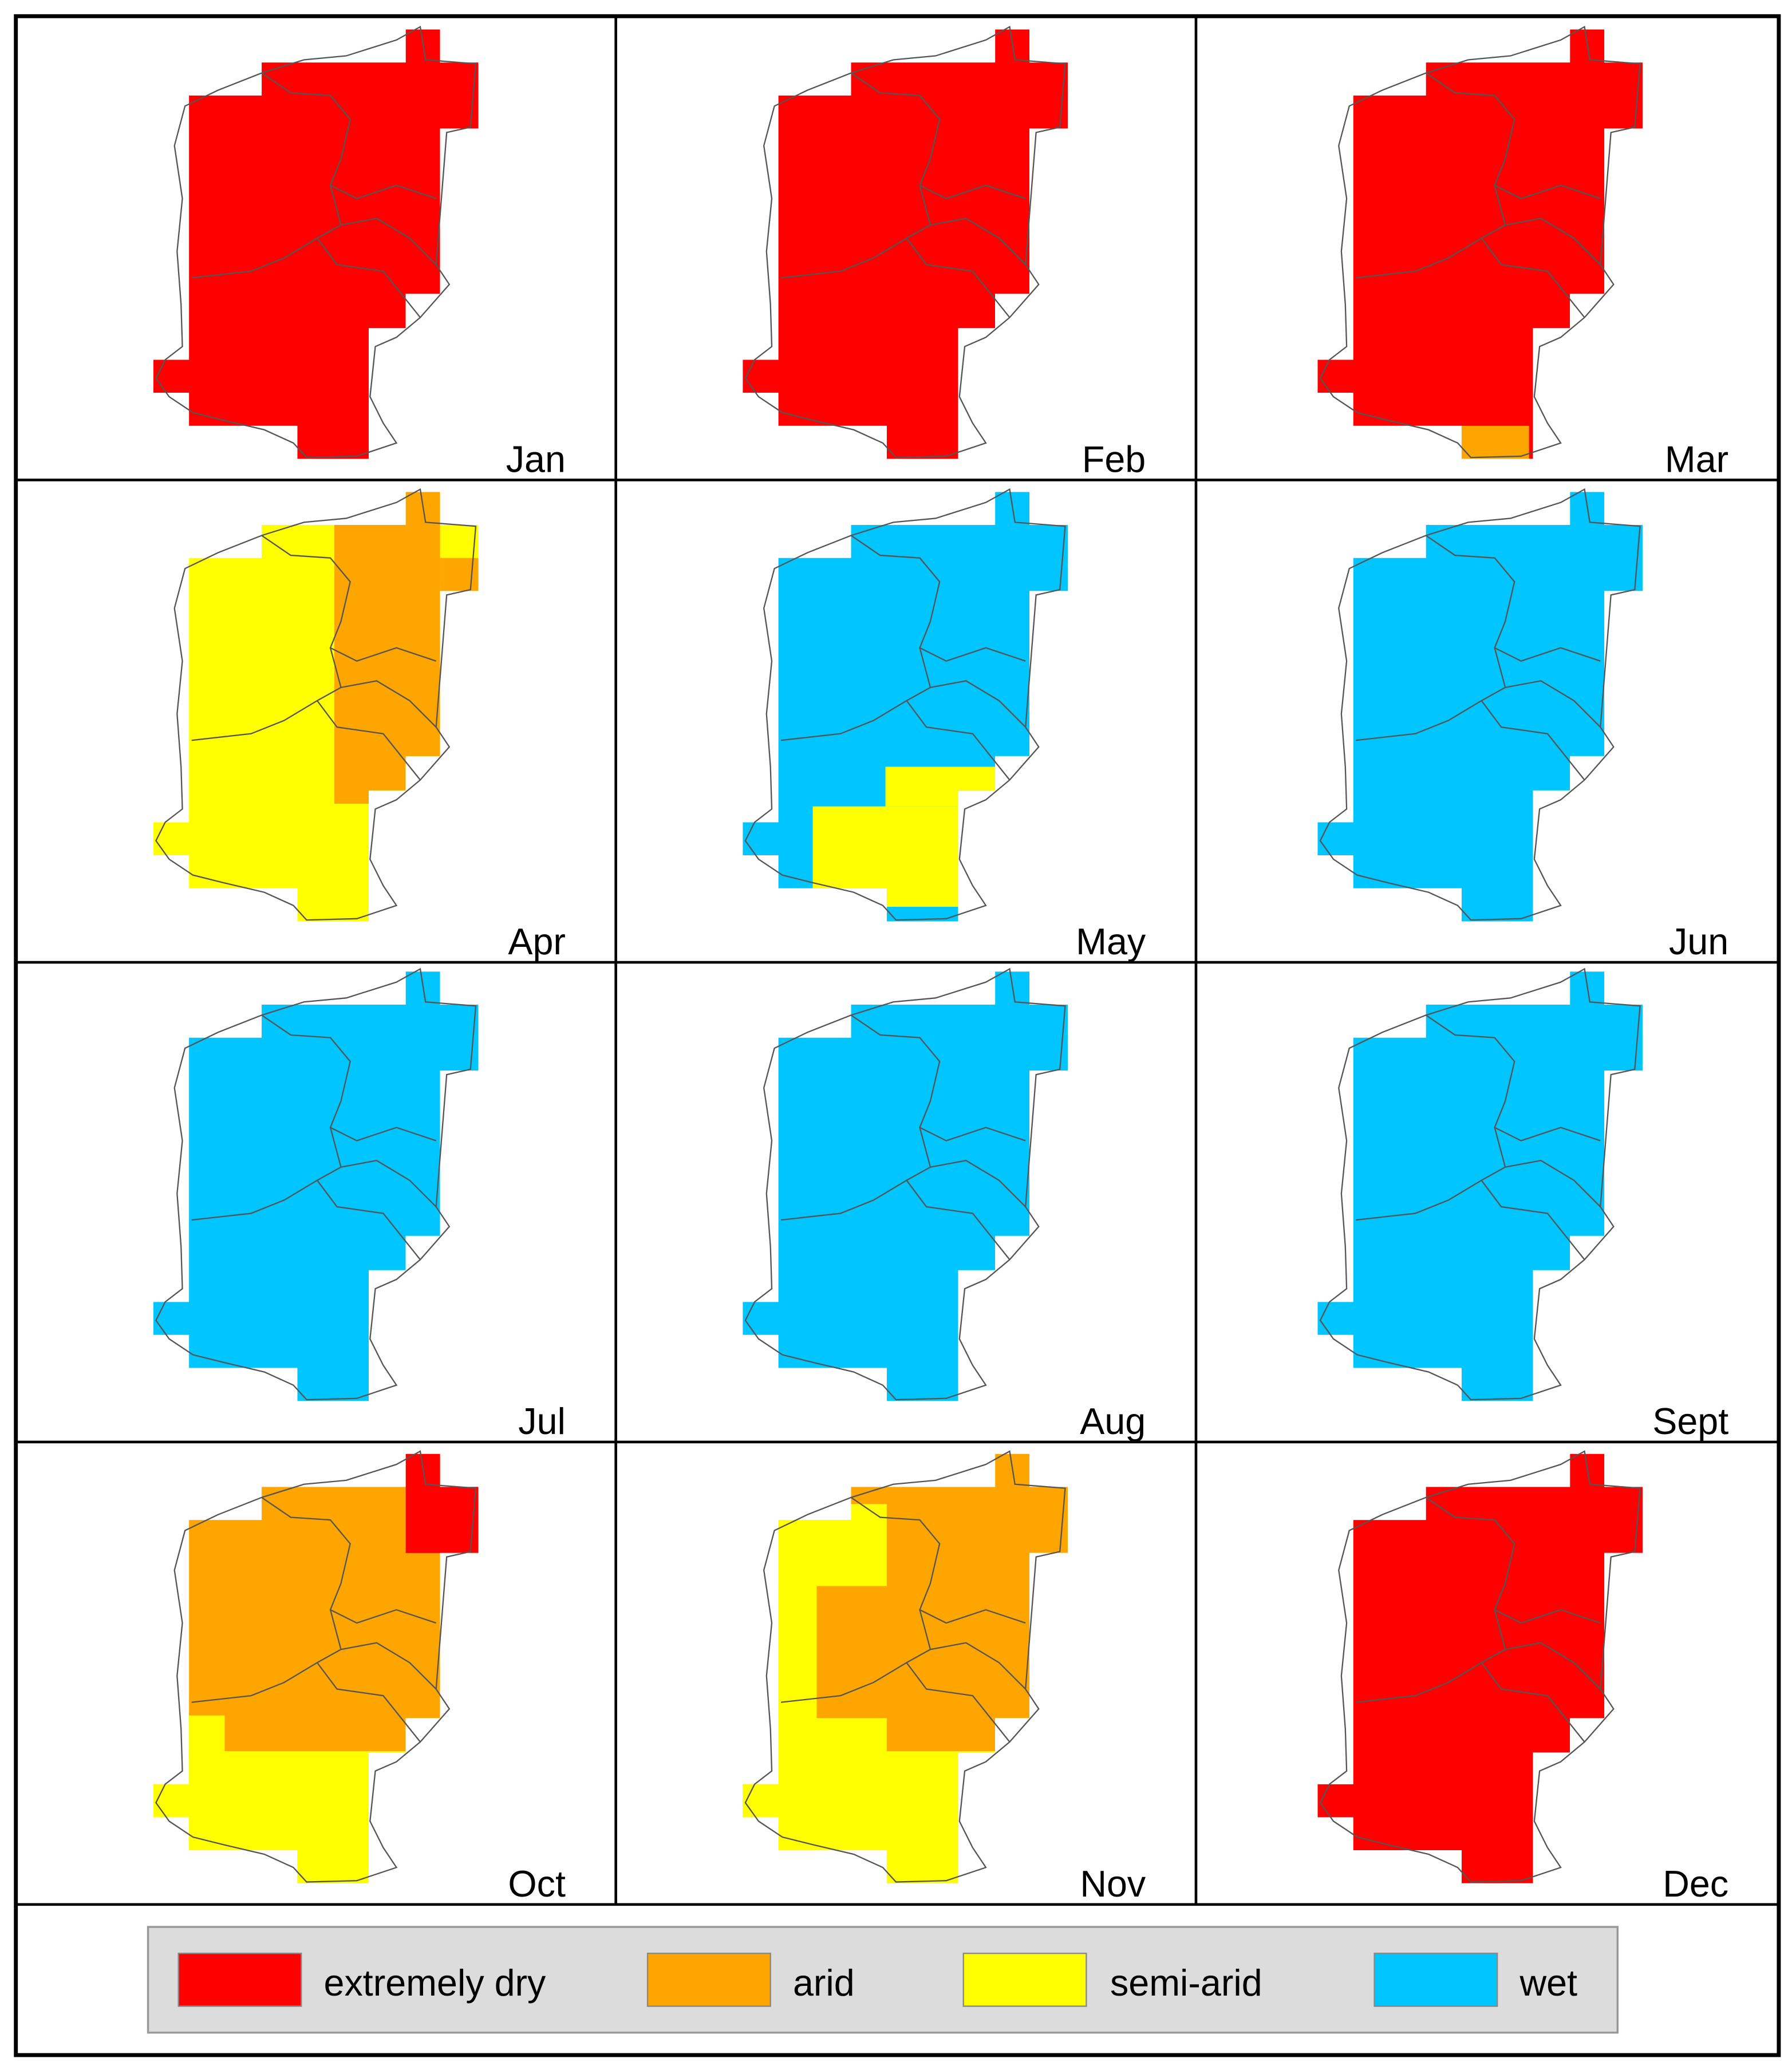 The width and height of the screenshot is (1792, 2066). What do you see at coordinates (1111, 941) in the screenshot?
I see `panel-label: May` at bounding box center [1111, 941].